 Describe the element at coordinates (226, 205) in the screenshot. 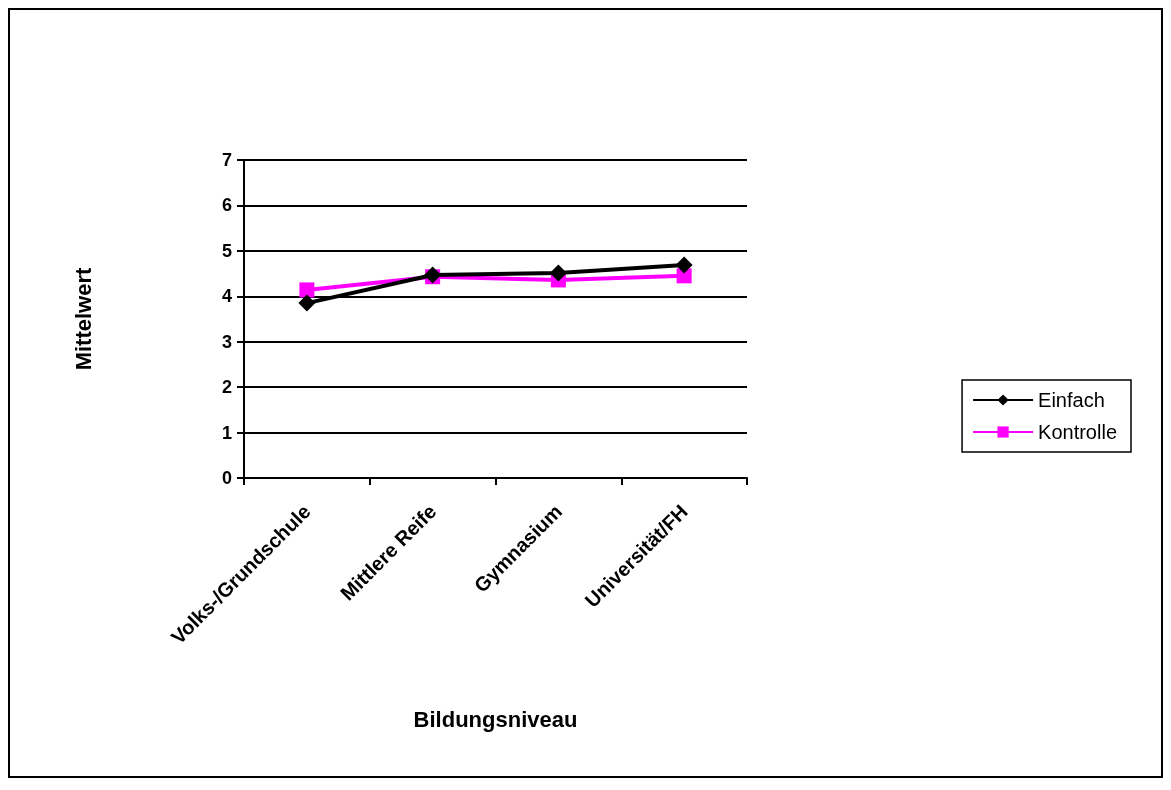

I see `y-tick-label: 6` at that location.